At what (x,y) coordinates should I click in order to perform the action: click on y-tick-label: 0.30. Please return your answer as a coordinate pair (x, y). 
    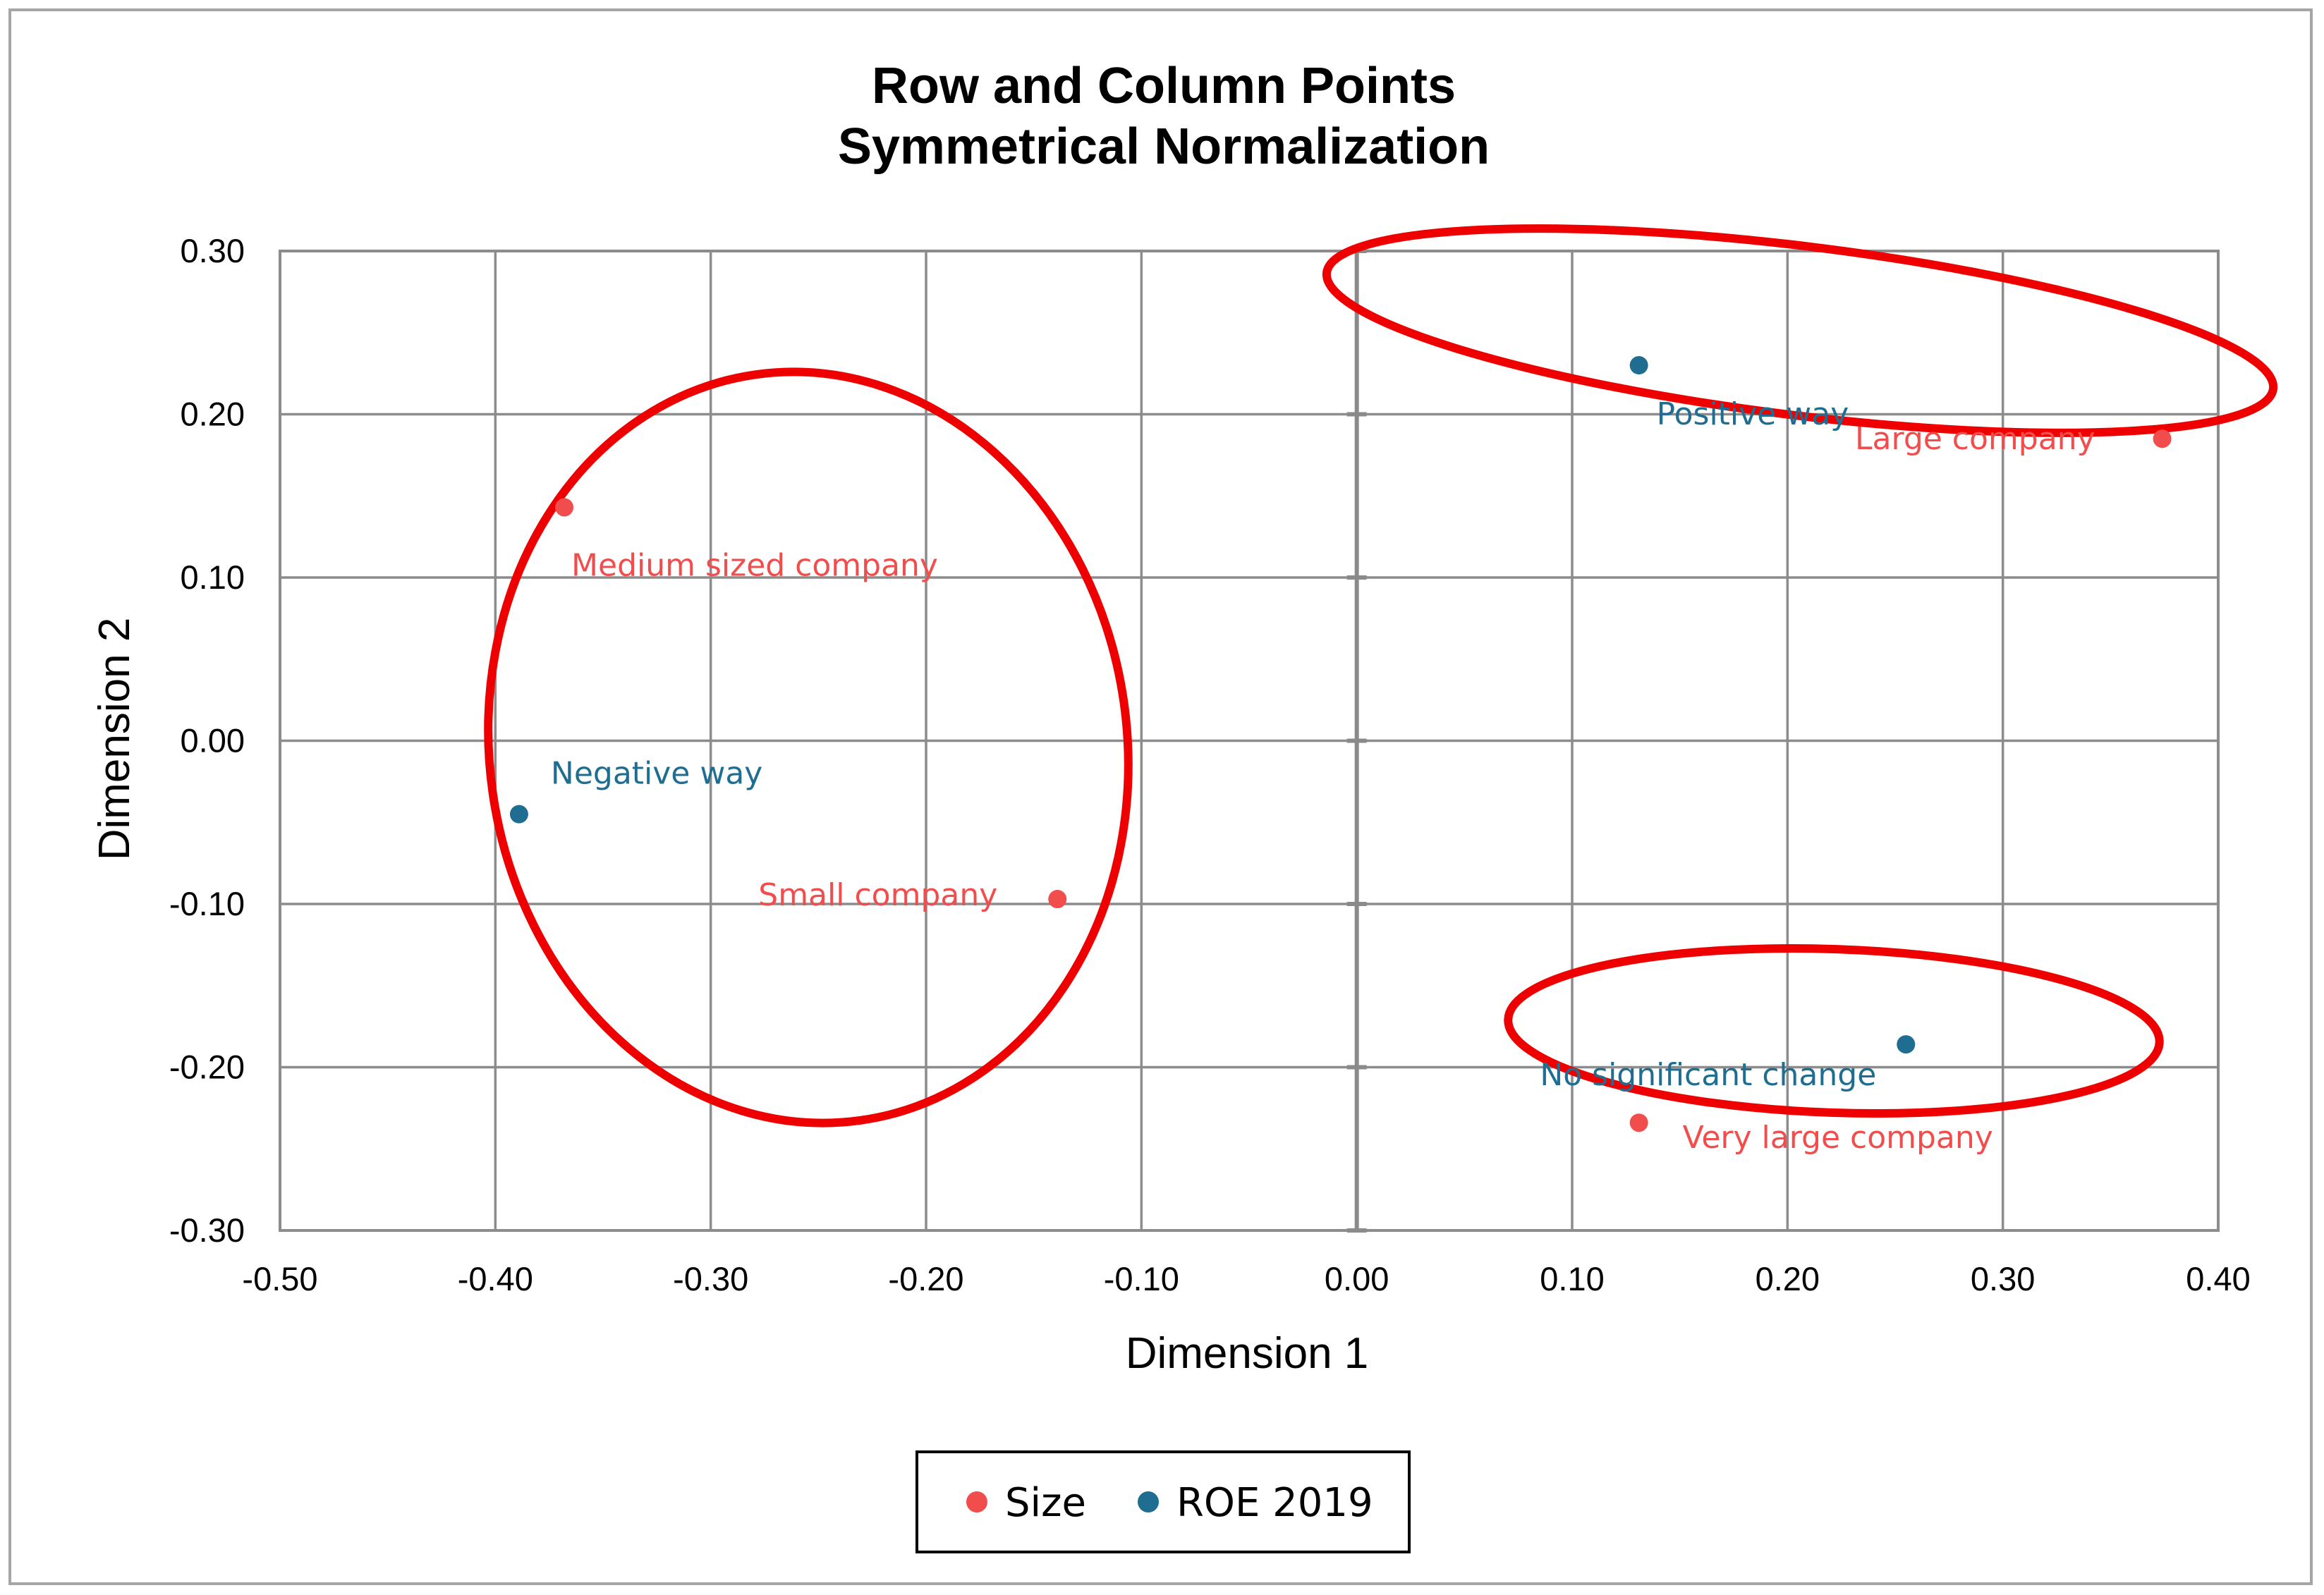
    Looking at the image, I should click on (213, 251).